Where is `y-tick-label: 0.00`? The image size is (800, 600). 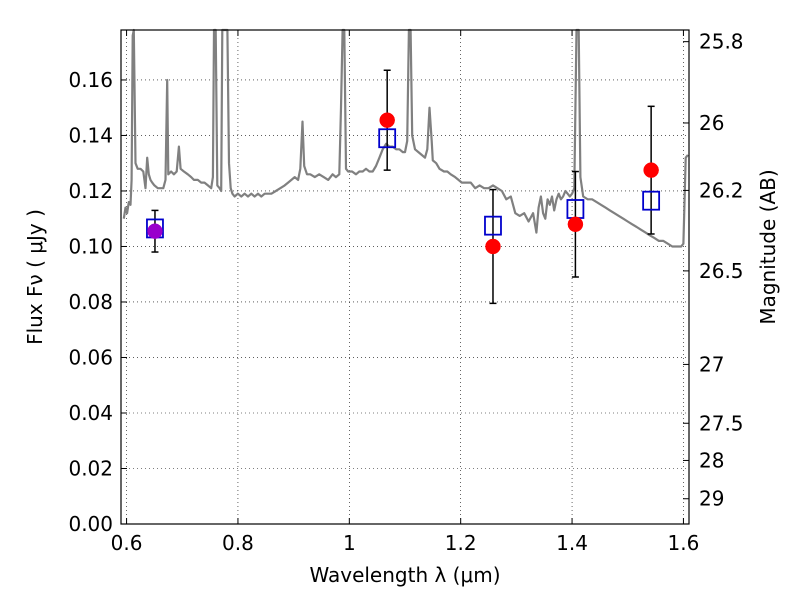 y-tick-label: 0.00 is located at coordinates (90, 524).